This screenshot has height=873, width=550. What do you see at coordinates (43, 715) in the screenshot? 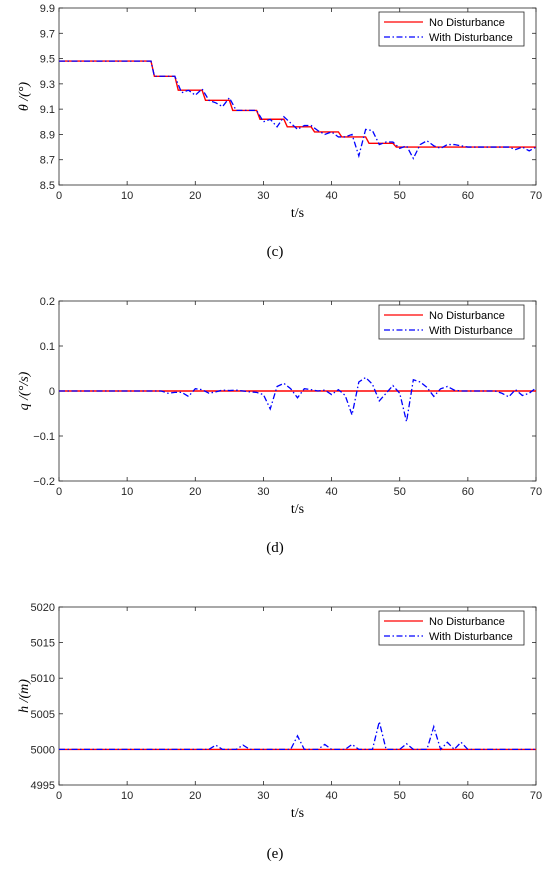
I see `y-tick-label: 5005` at bounding box center [43, 715].